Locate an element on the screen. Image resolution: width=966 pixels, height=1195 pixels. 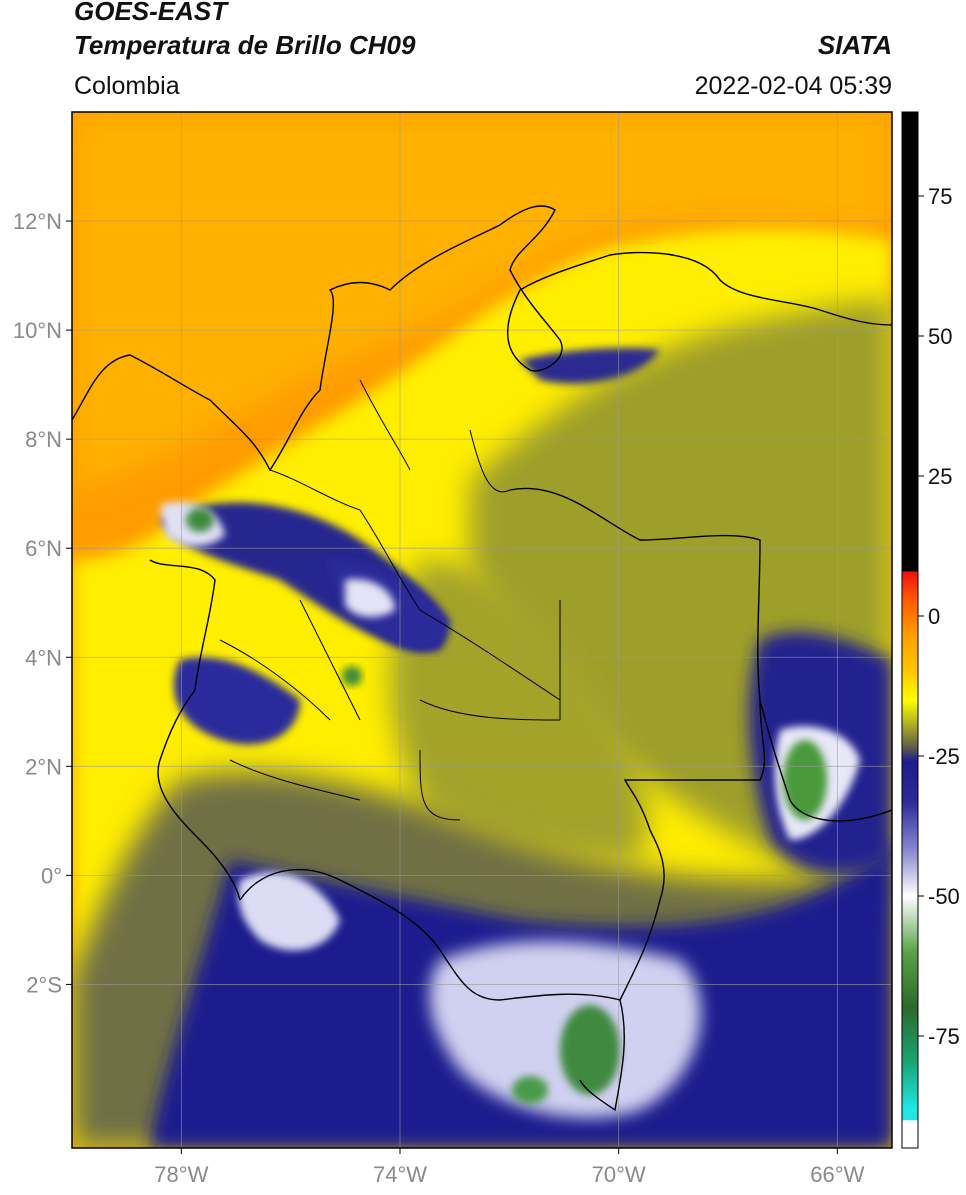
mid-cloud-center is located at coordinates (519, 710).